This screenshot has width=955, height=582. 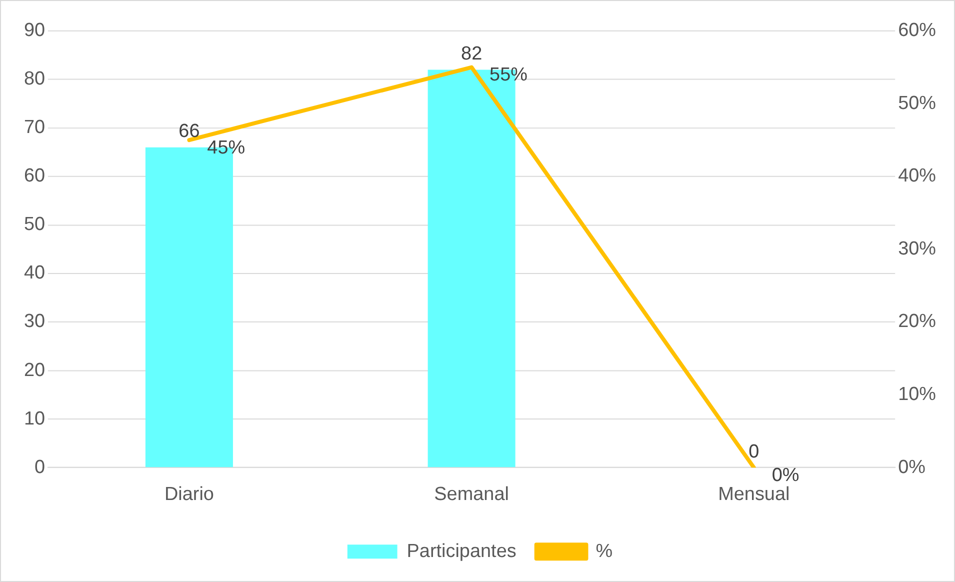 I want to click on data-label: 0, so click(x=754, y=451).